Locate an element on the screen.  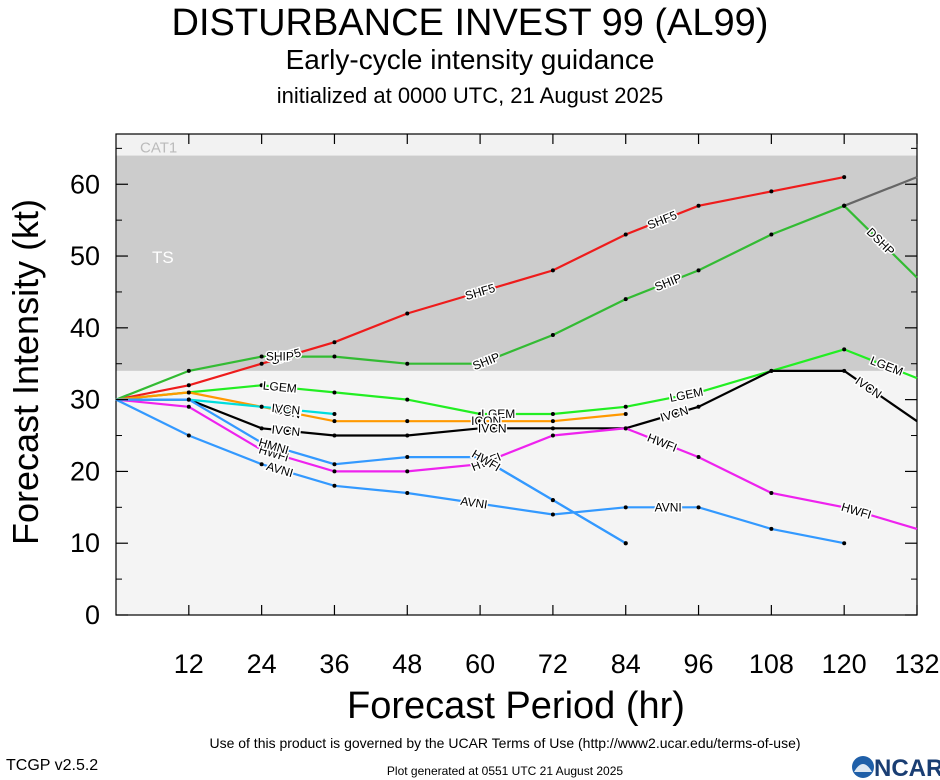
series-label-ship: SHIP is located at coordinates (280, 357).